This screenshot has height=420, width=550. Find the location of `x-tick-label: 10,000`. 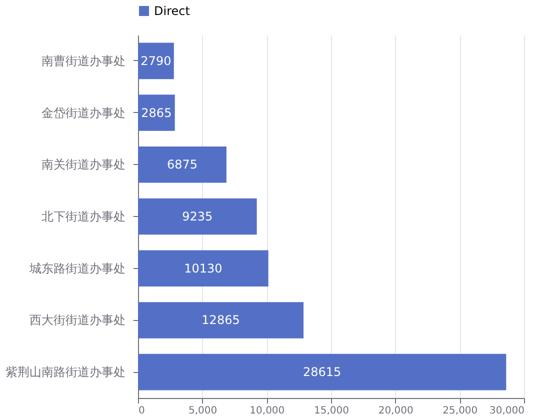

x-tick-label: 10,000 is located at coordinates (267, 411).